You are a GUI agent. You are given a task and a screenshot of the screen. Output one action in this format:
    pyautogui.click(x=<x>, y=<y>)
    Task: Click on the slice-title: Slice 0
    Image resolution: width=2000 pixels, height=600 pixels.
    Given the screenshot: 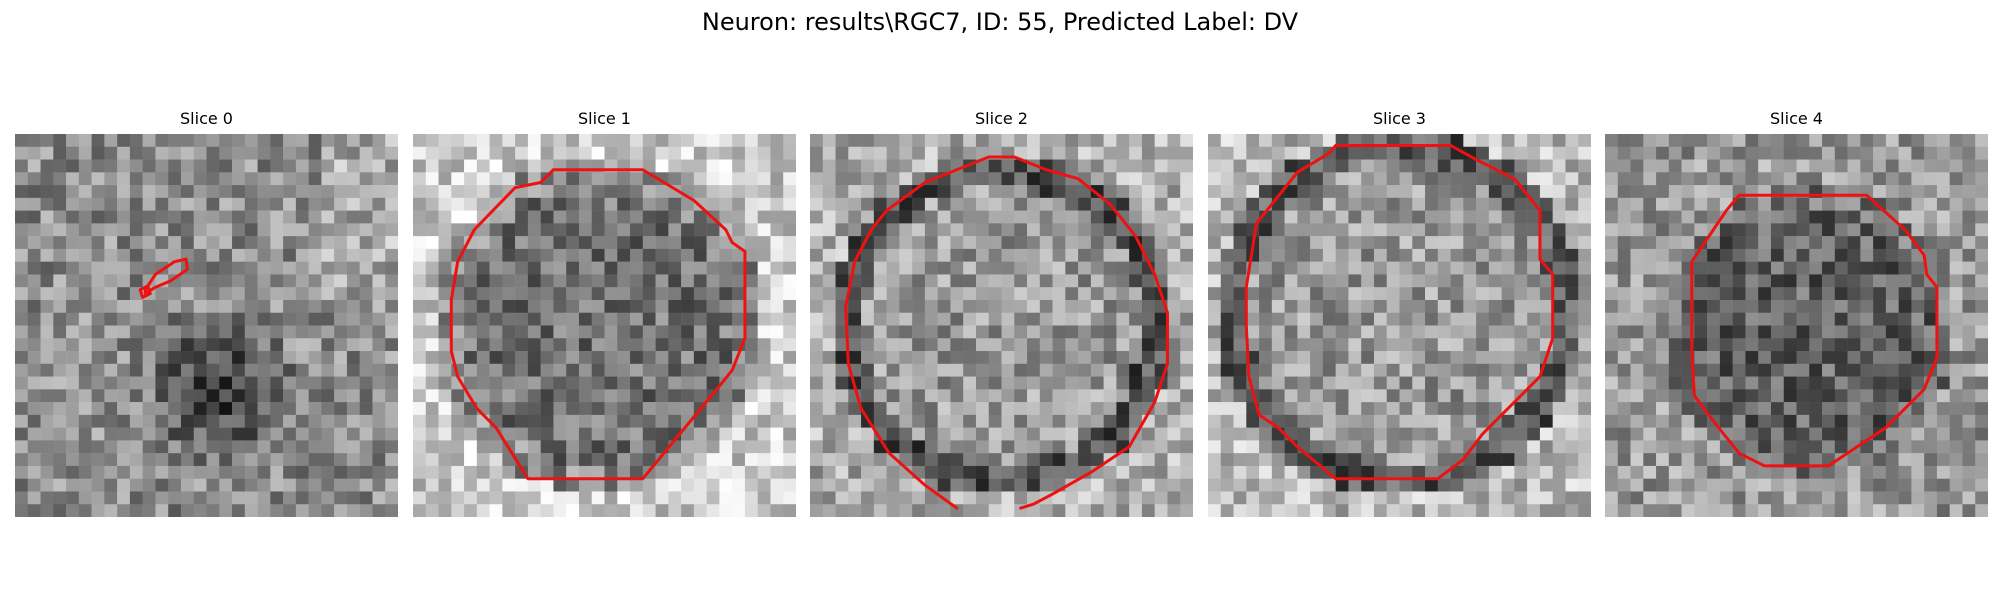 What is the action you would take?
    pyautogui.click(x=206, y=118)
    